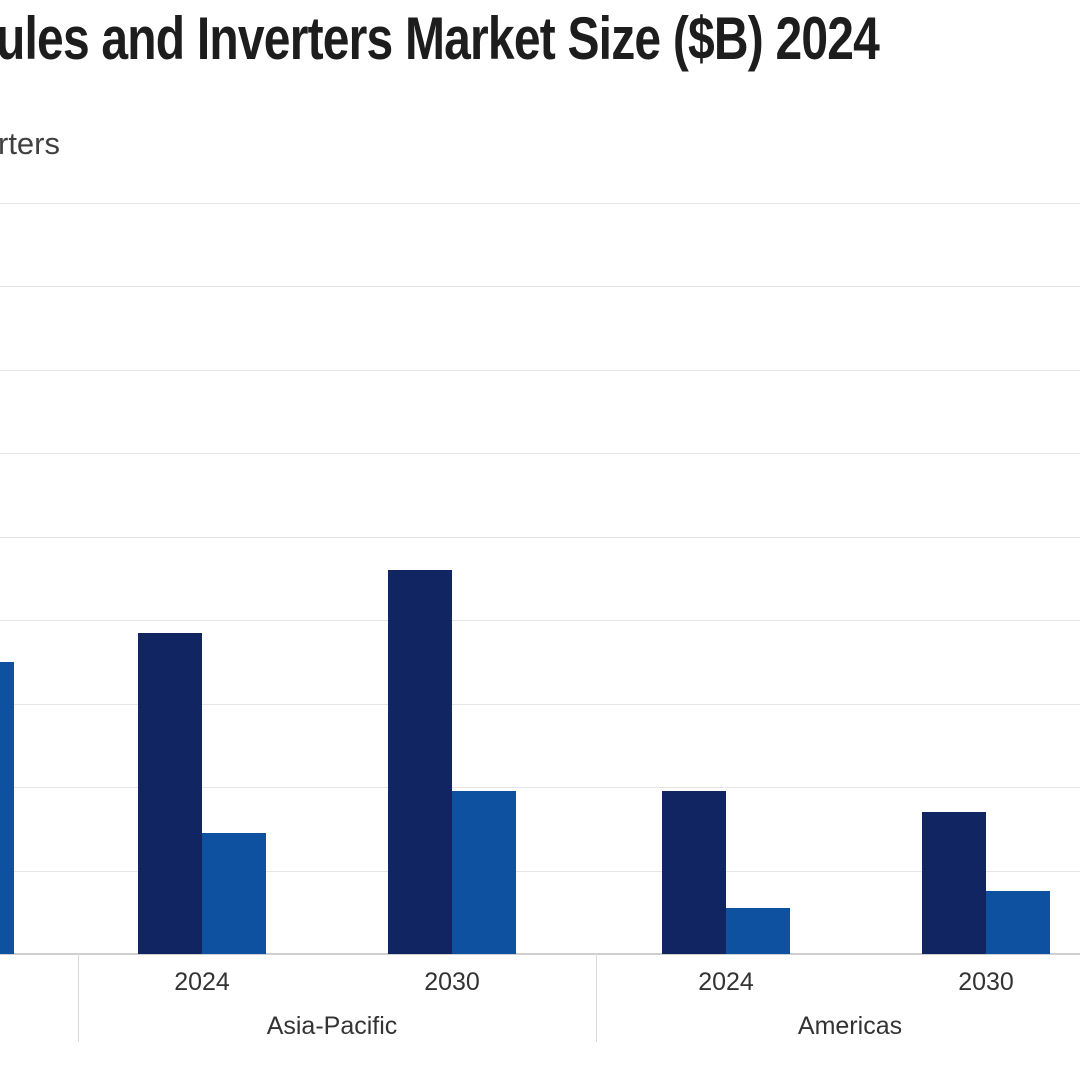 Image resolution: width=1080 pixels, height=1080 pixels. Describe the element at coordinates (202, 982) in the screenshot. I see `x-tick-label-asia-pacific-2024: 2024` at that location.